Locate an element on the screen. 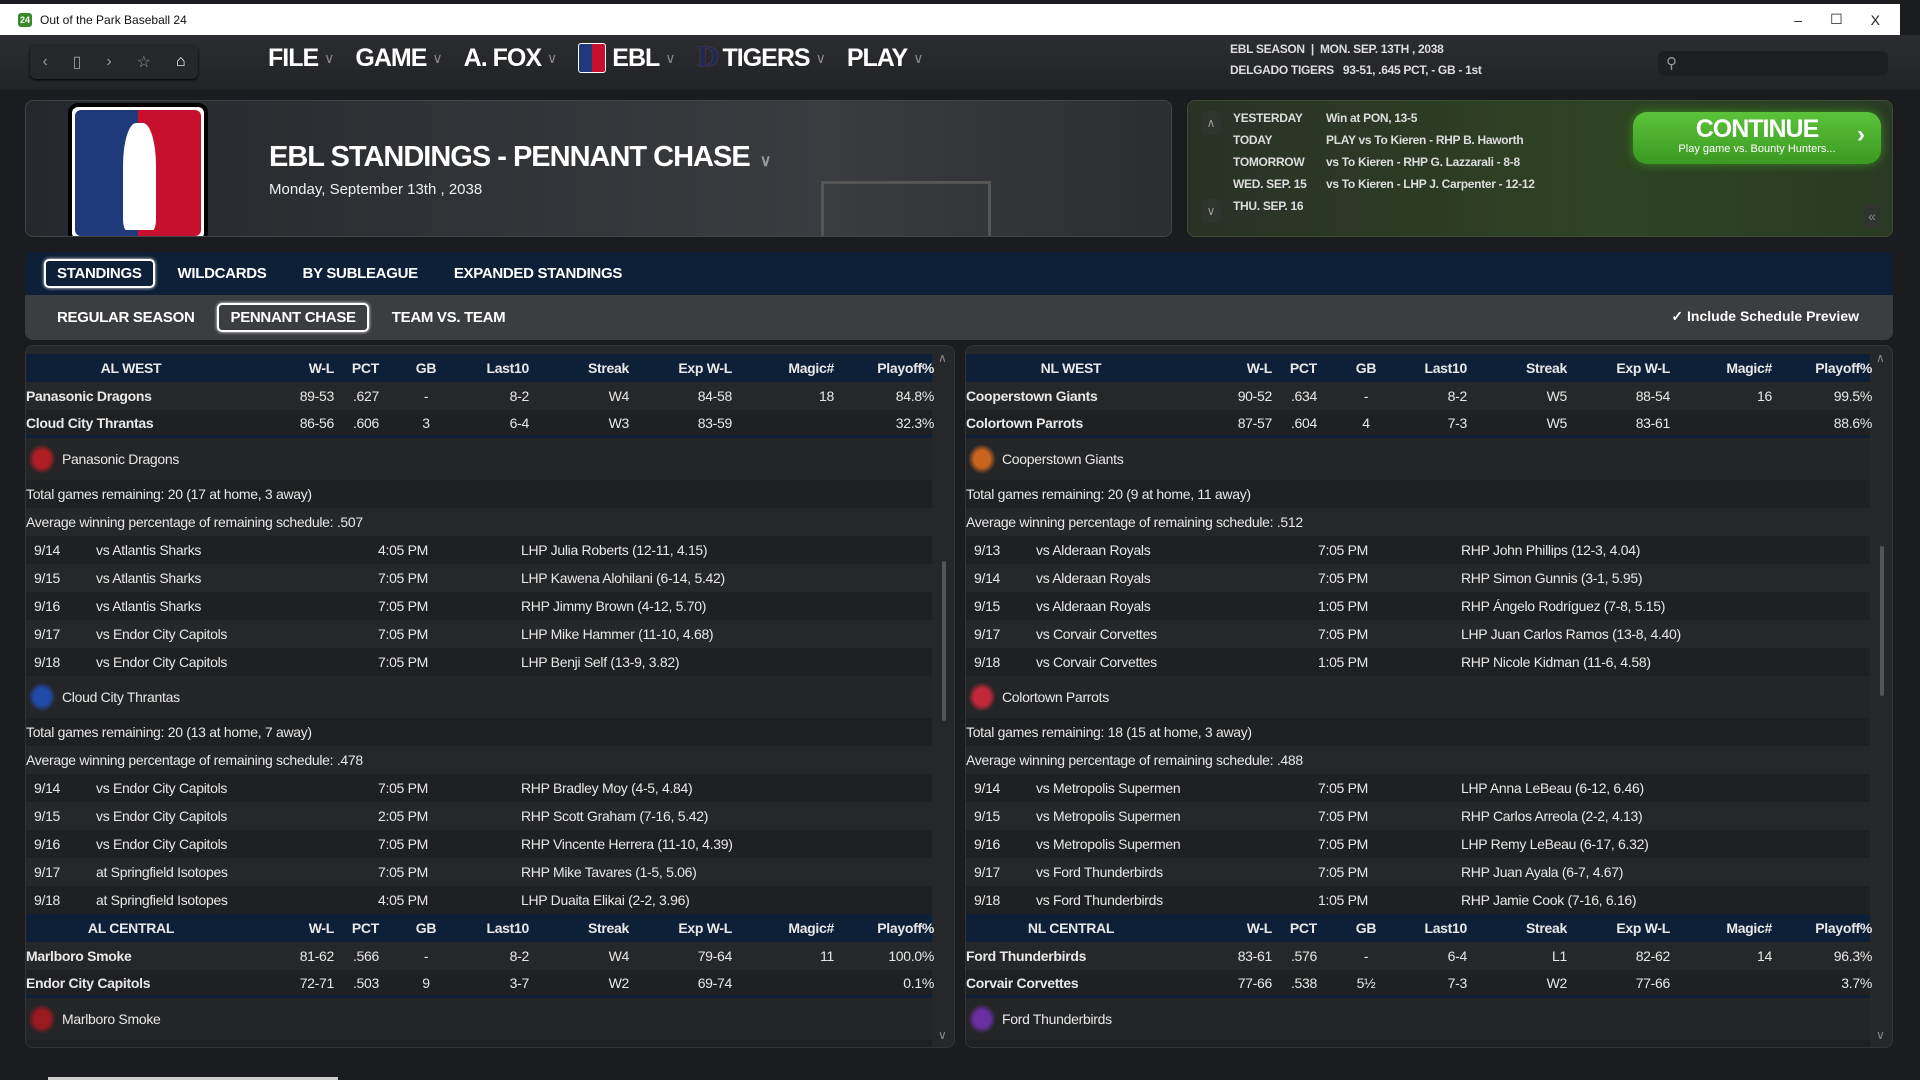  tab-expanded-standings: EXPANDED STANDINGS is located at coordinates (538, 273).